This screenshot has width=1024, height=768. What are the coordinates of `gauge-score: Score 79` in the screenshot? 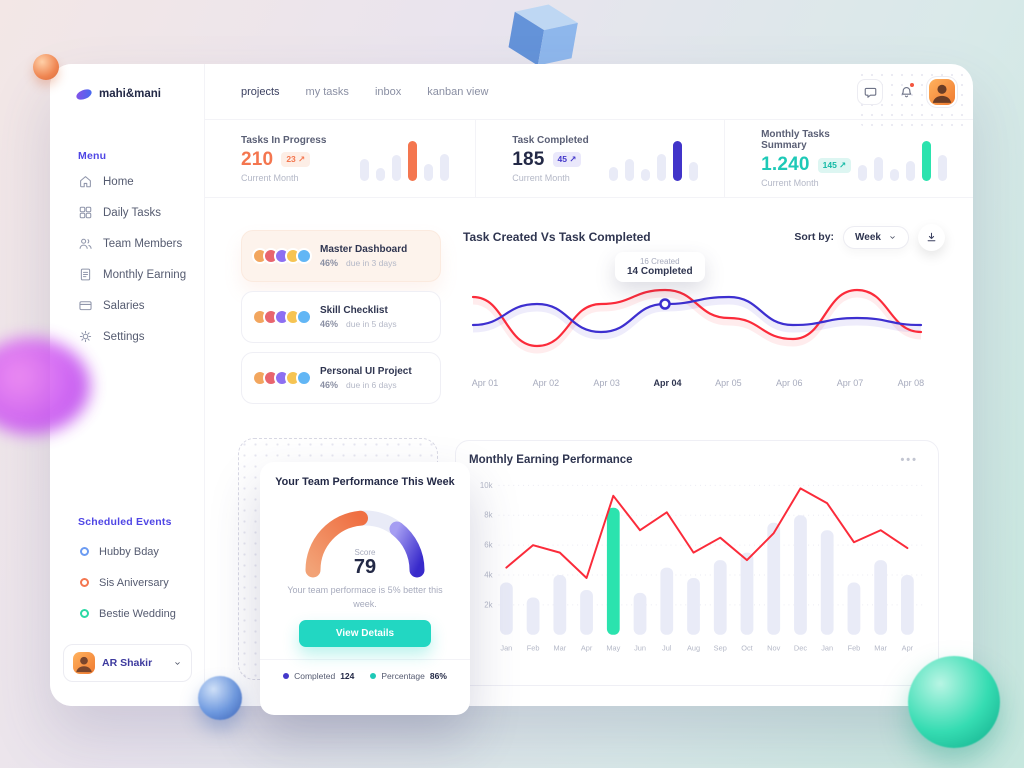 It's located at (365, 563).